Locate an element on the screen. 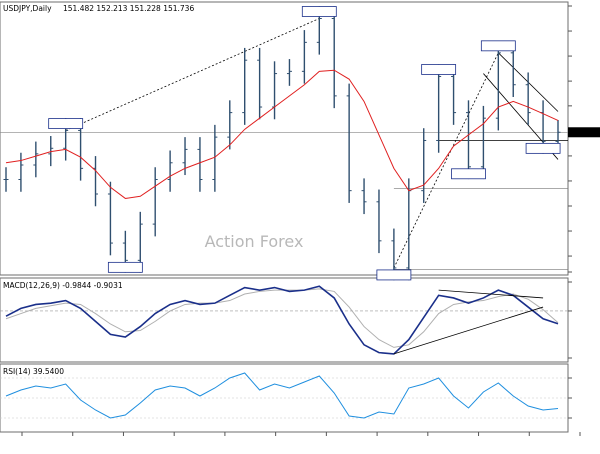  macd-trendline-falling is located at coordinates (491, 294).